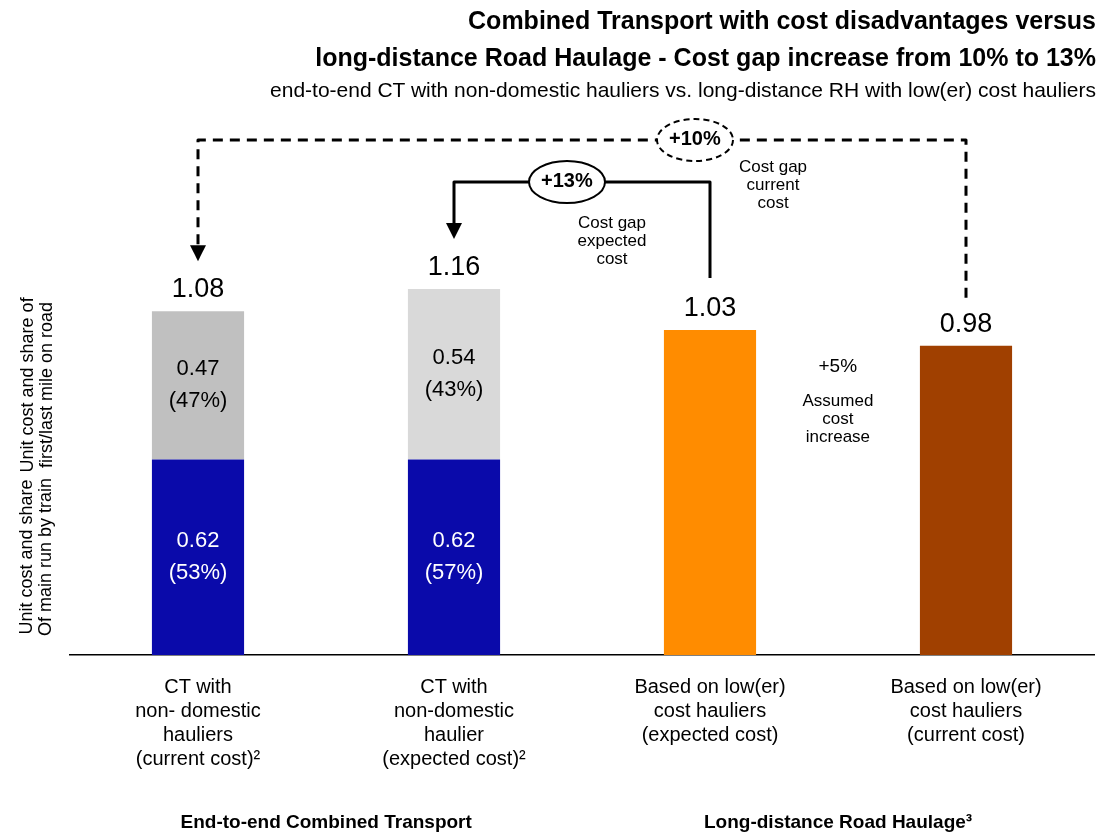 The width and height of the screenshot is (1104, 836). What do you see at coordinates (966, 709) in the screenshot?
I see `x-tick-label: Based on low(er) cost hauliers (current cost)` at bounding box center [966, 709].